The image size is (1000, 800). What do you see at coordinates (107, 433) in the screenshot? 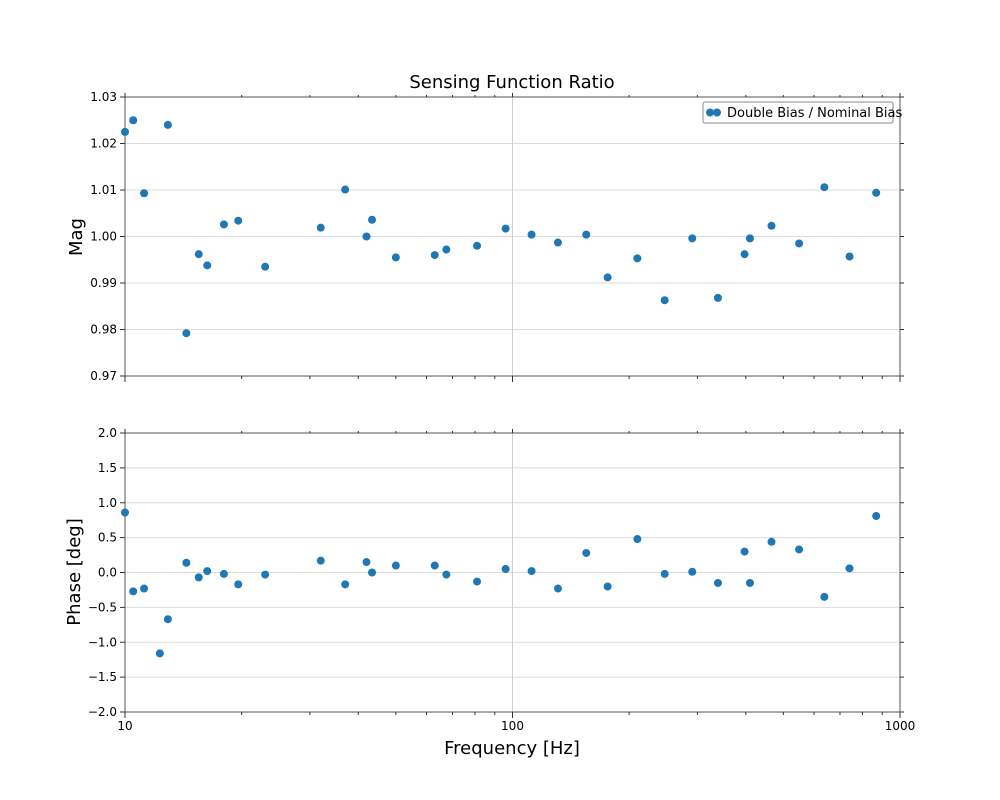
I see `phase-y-tick-label: 2.0` at bounding box center [107, 433].